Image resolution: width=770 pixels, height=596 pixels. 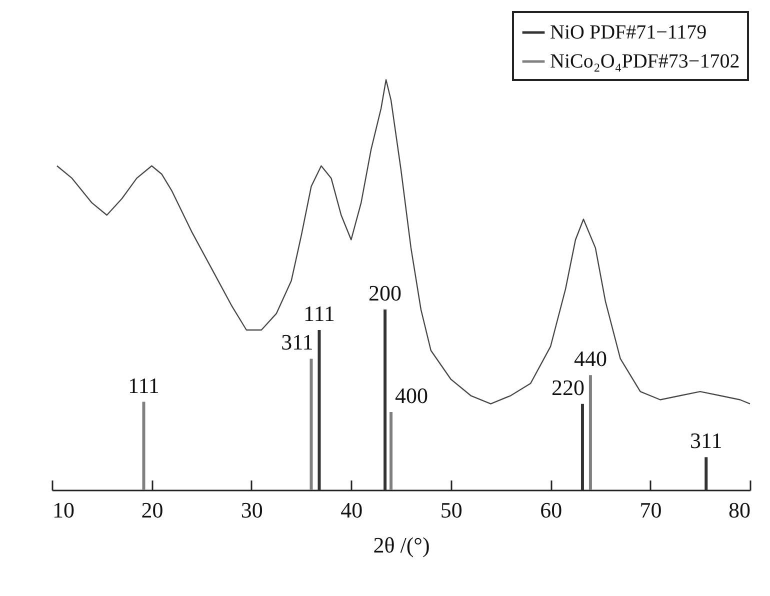 I want to click on x-axis-title: 2θ /(°), so click(x=401, y=545).